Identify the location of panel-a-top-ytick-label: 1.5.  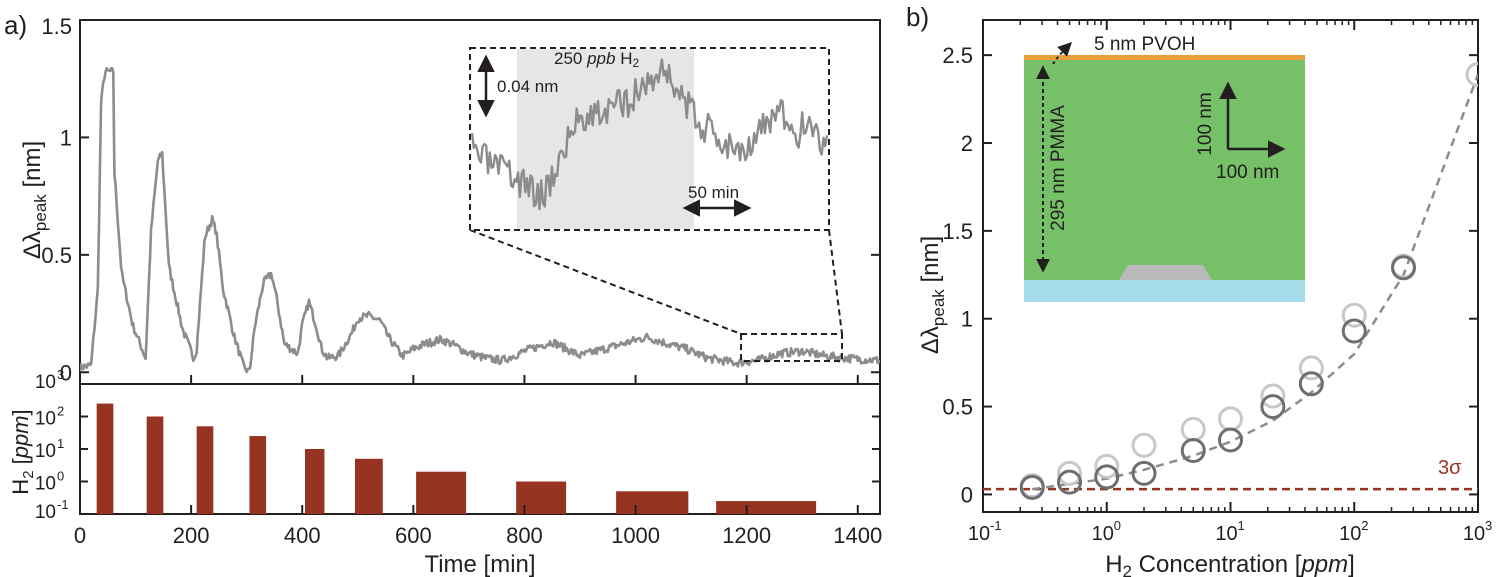
(56, 26).